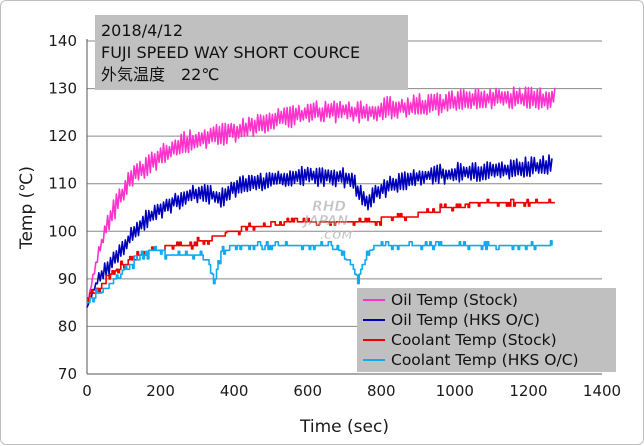  I want to click on x-tick-label: 600, so click(307, 391).